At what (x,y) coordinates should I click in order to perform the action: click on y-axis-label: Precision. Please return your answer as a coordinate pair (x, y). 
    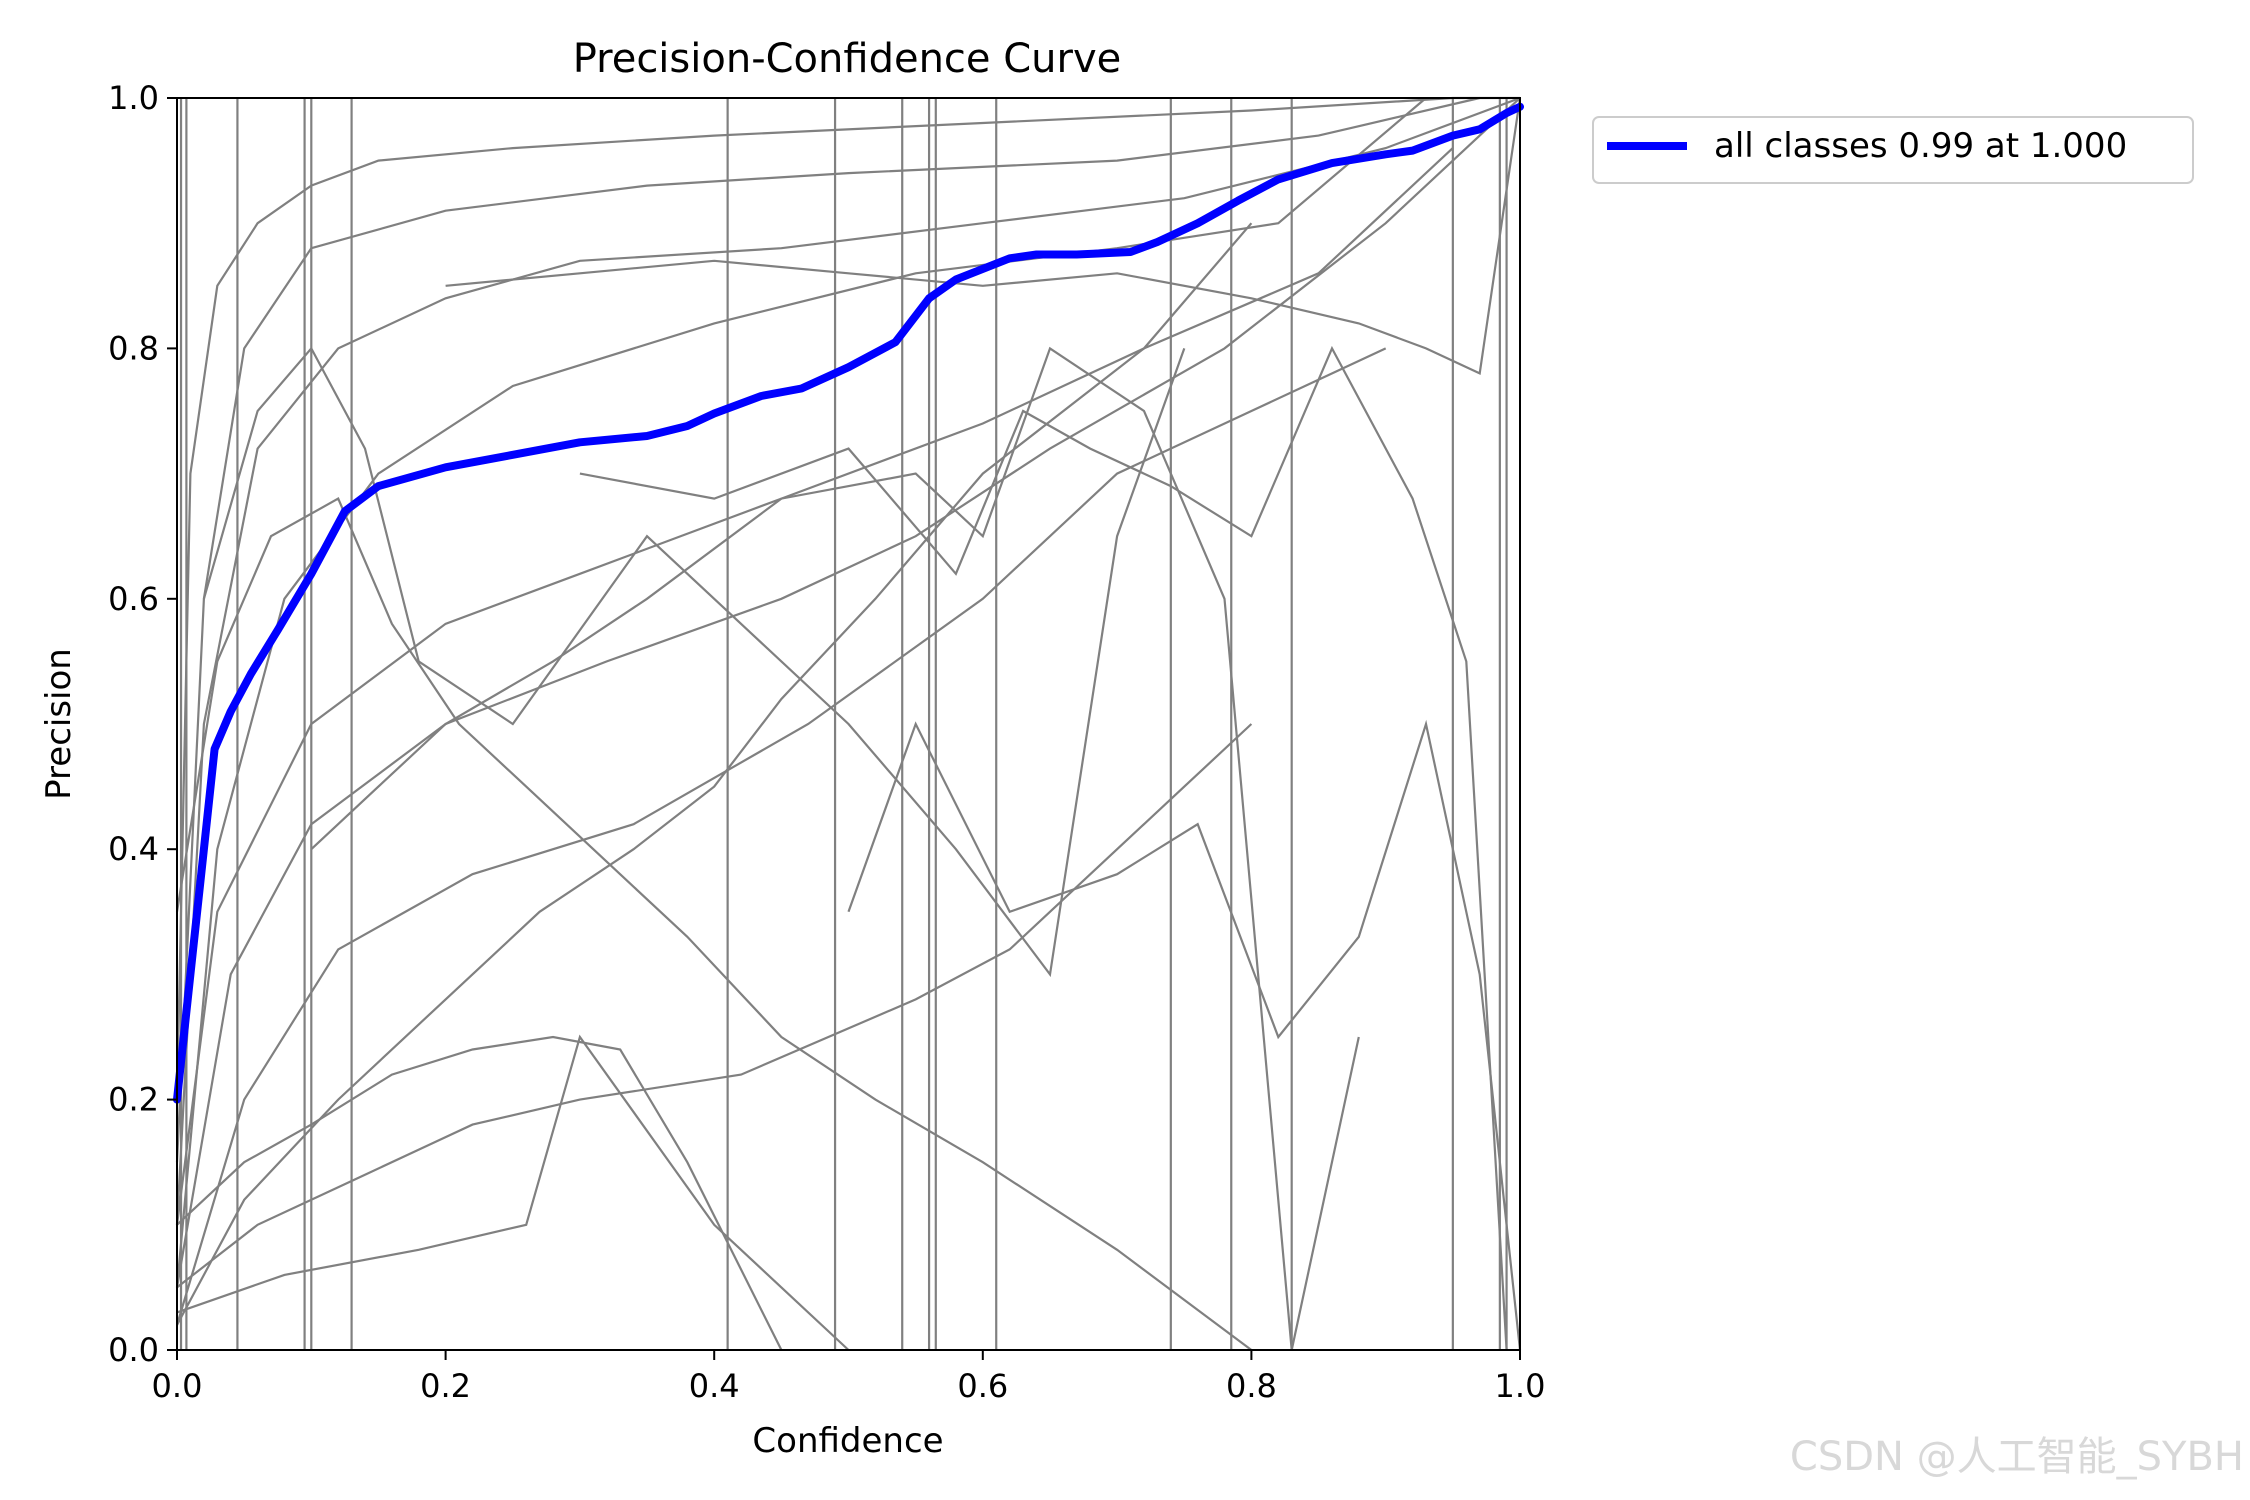
    Looking at the image, I should click on (59, 724).